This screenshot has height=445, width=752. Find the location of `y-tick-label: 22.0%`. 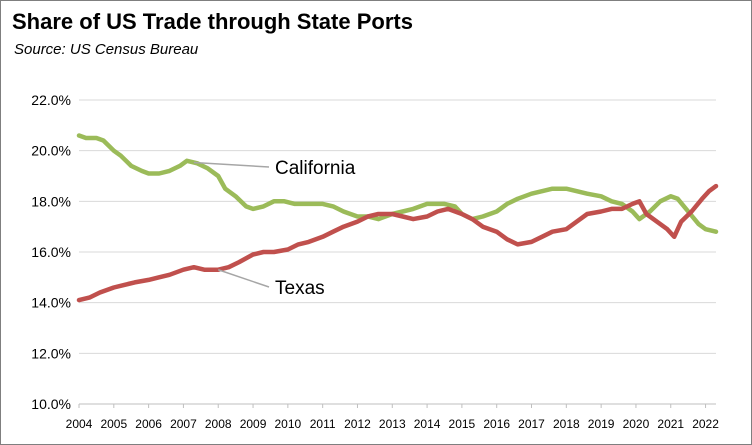

y-tick-label: 22.0% is located at coordinates (51, 100).